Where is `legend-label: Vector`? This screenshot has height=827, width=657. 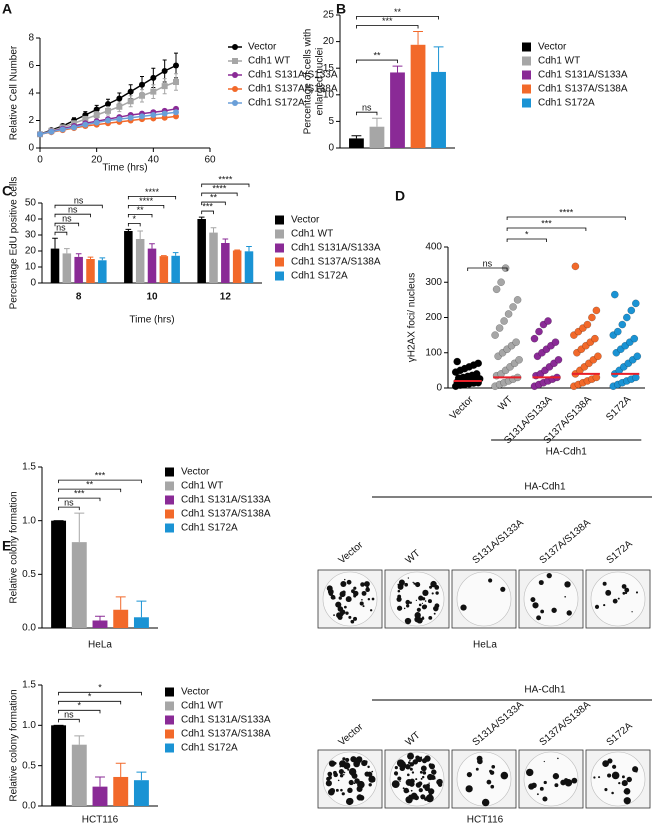 legend-label: Vector is located at coordinates (262, 47).